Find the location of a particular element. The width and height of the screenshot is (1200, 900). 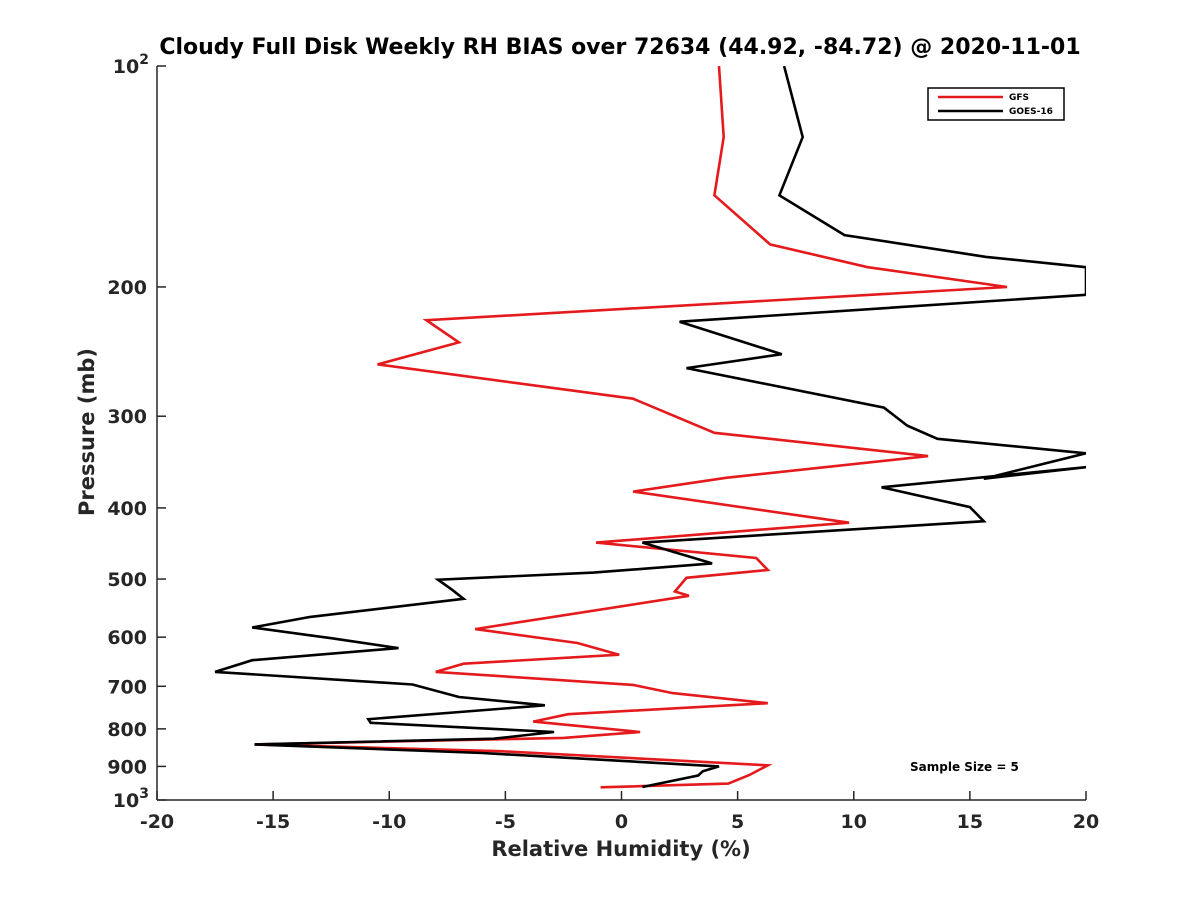

x-tick-label: 0 is located at coordinates (621, 822).